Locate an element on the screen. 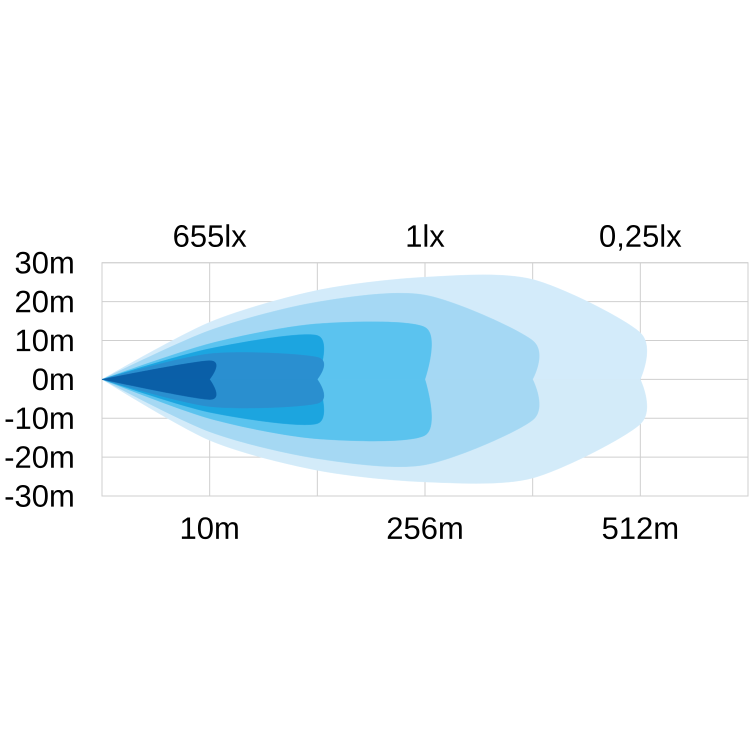  y-tick-label: -10m is located at coordinates (39, 418).